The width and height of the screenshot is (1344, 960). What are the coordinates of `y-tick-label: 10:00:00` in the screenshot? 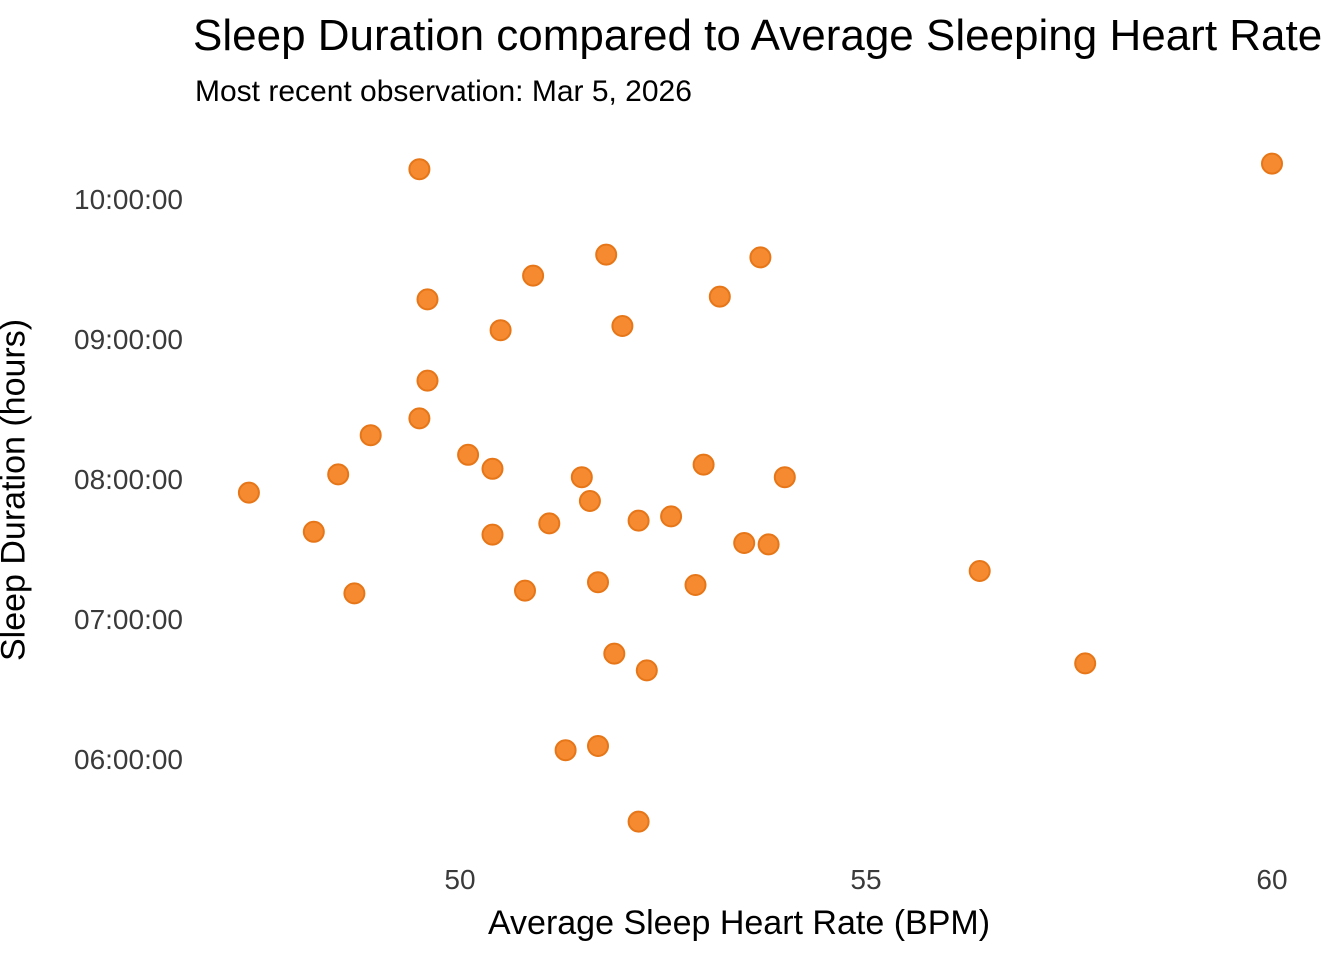 It's located at (128, 199).